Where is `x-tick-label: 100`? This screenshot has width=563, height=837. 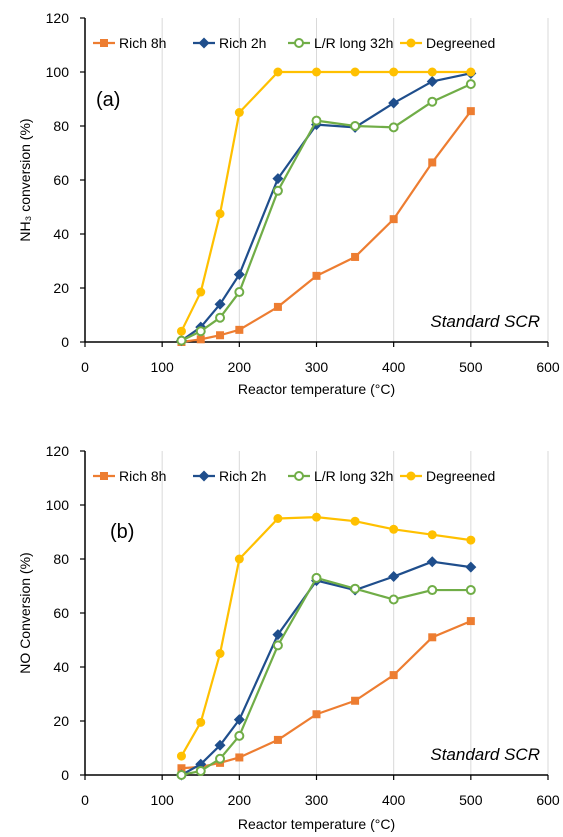 x-tick-label: 100 is located at coordinates (162, 367).